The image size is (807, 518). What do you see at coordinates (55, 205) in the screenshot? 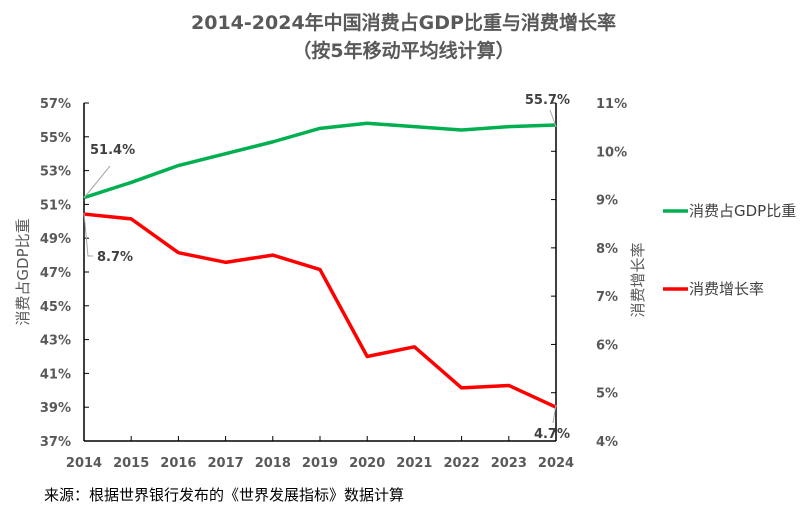
I see `left-axis-tick-label: 51%` at bounding box center [55, 205].